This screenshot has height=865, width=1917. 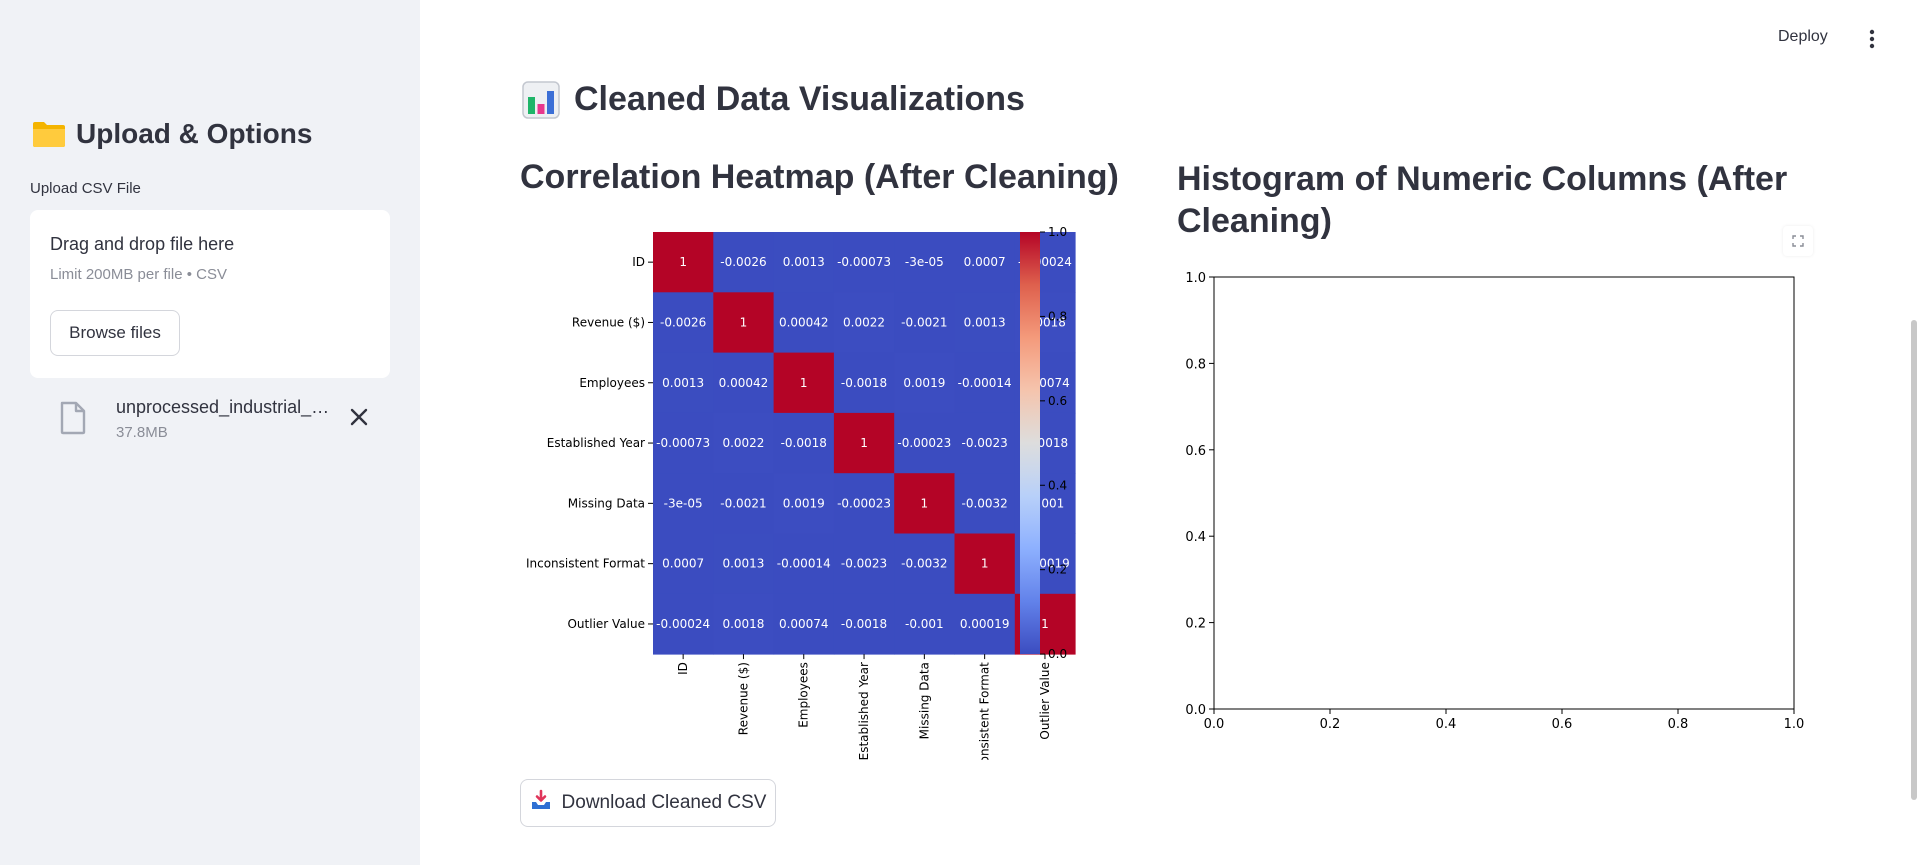 I want to click on scrollbar, so click(x=1914, y=560).